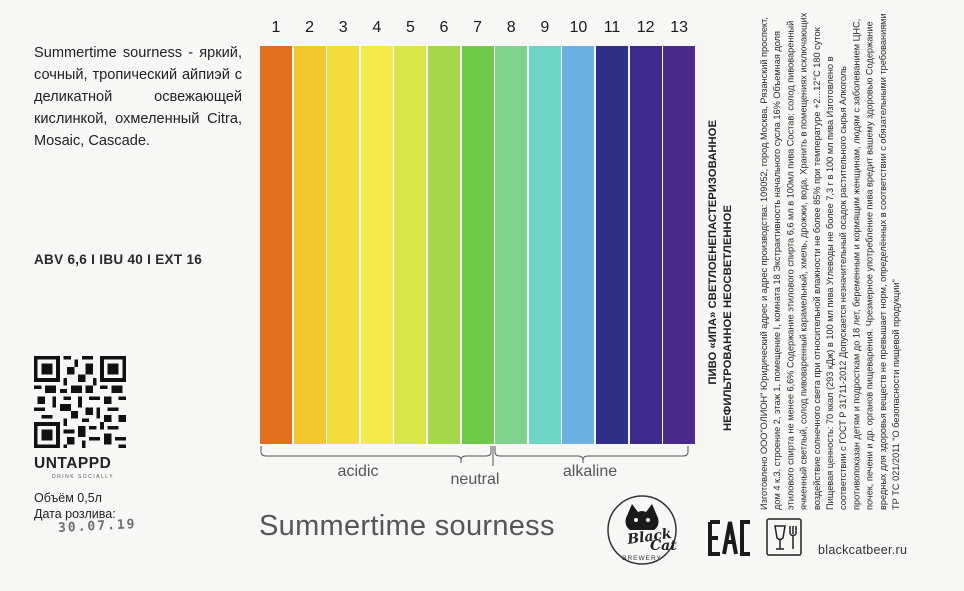  Describe the element at coordinates (679, 27) in the screenshot. I see `ph-number: 13` at that location.